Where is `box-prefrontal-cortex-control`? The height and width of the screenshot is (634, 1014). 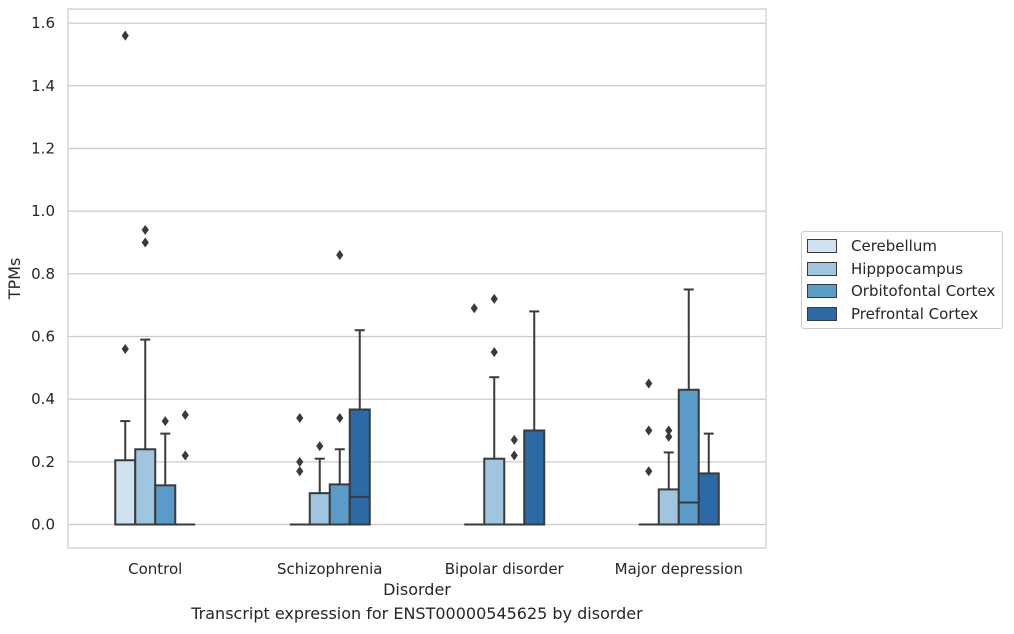
box-prefrontal-cortex-control is located at coordinates (185, 467).